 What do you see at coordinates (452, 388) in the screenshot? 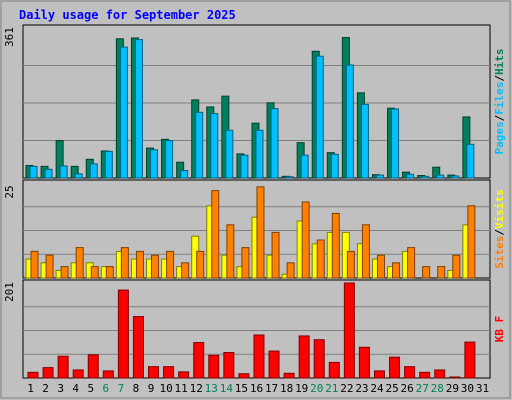
I see `x-tick-label: 29` at bounding box center [452, 388].